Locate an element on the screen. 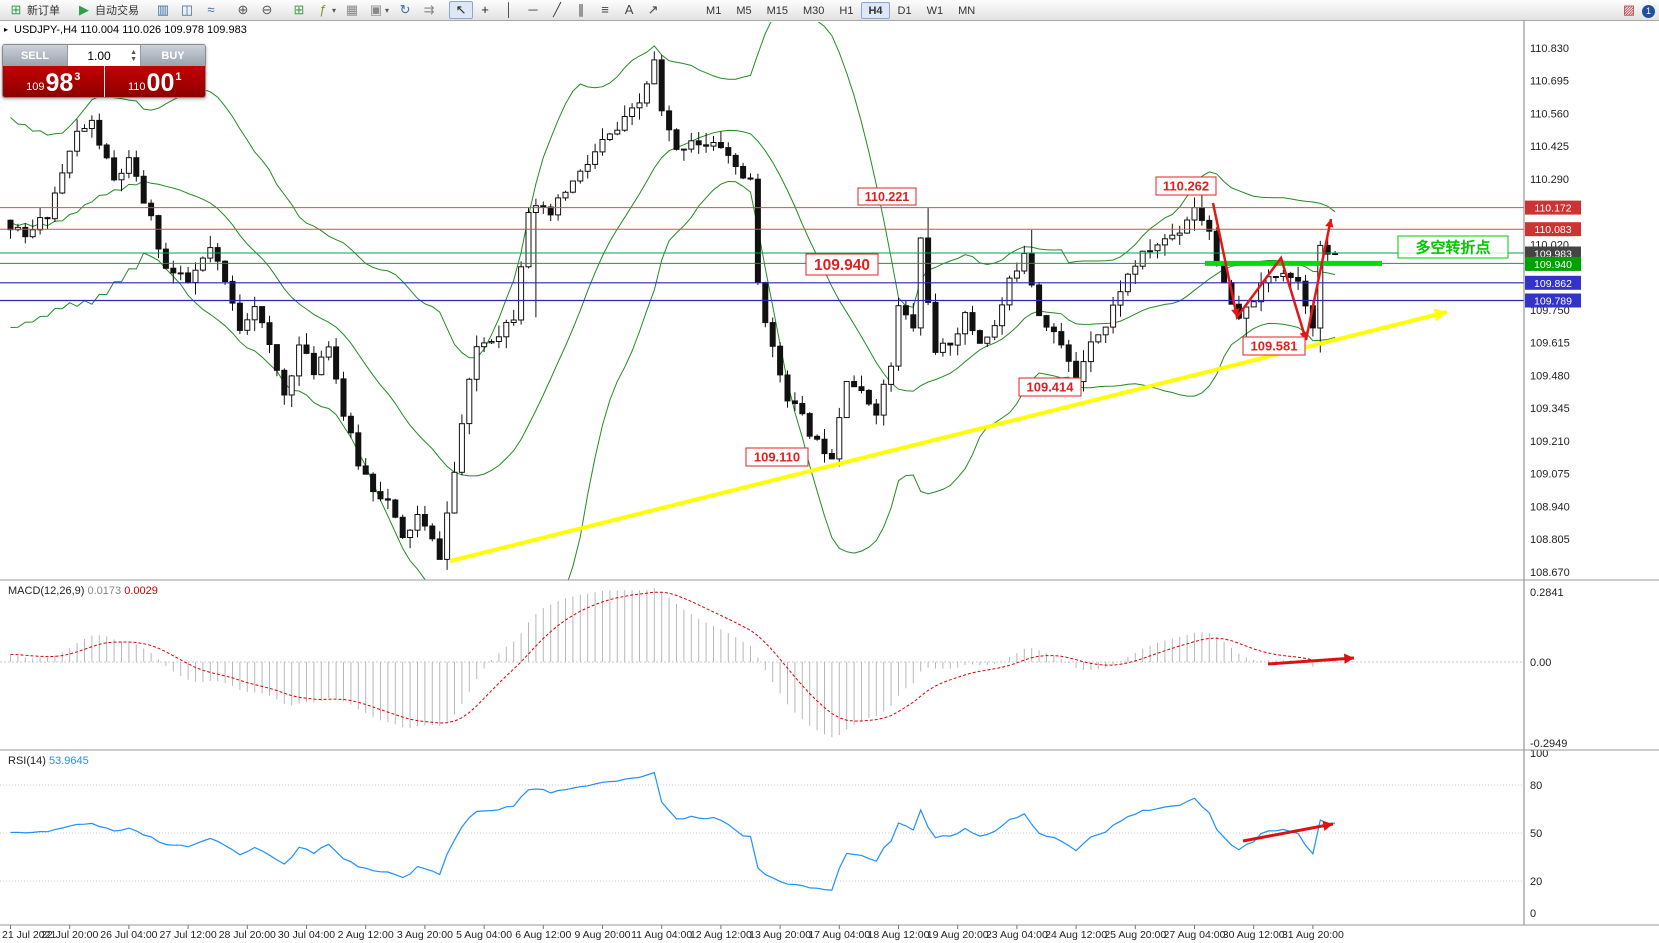  chart-shift-icon: ⇉ is located at coordinates (429, 10).